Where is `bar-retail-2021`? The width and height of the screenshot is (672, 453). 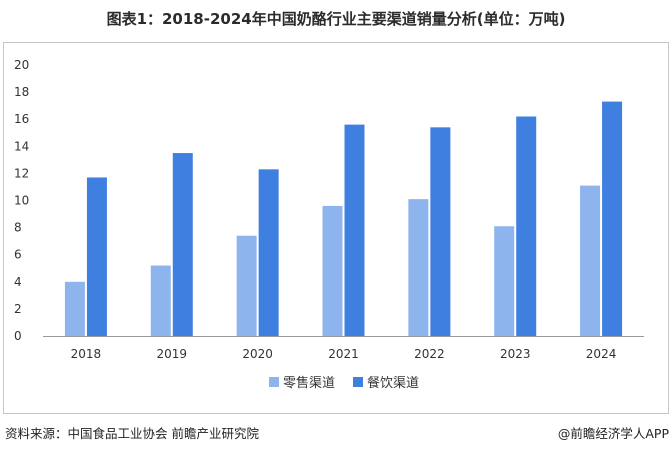
bar-retail-2021 is located at coordinates (332, 270).